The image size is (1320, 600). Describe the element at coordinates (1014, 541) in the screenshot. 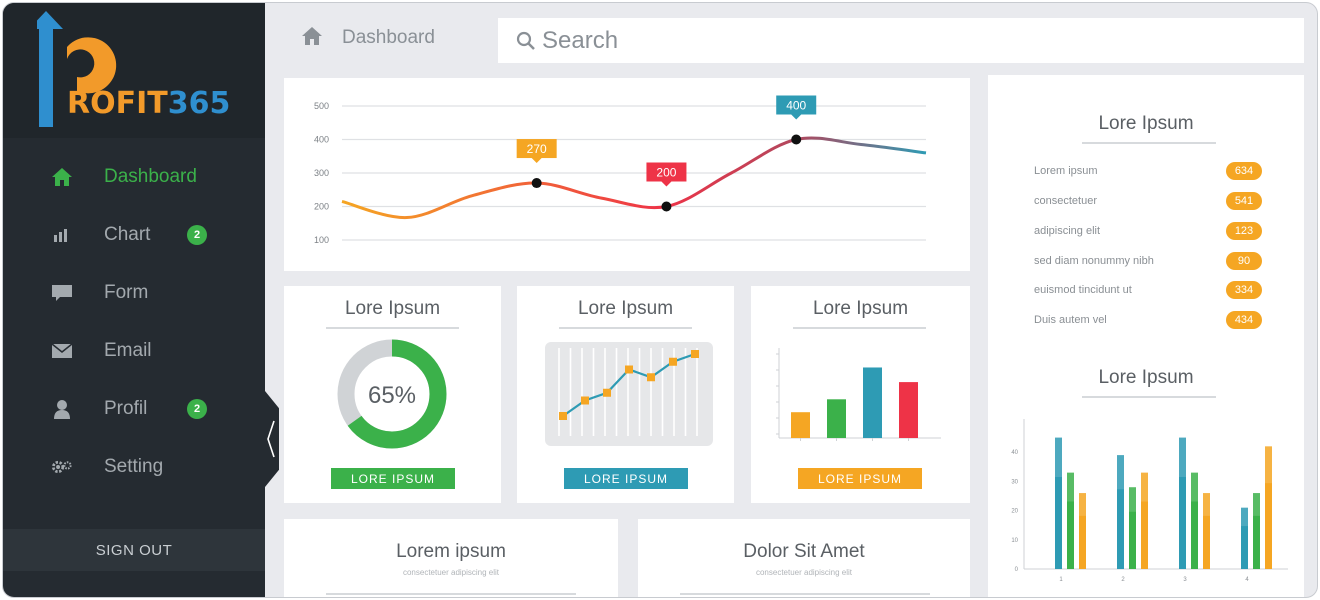

I see `y-tick-label: 10` at that location.